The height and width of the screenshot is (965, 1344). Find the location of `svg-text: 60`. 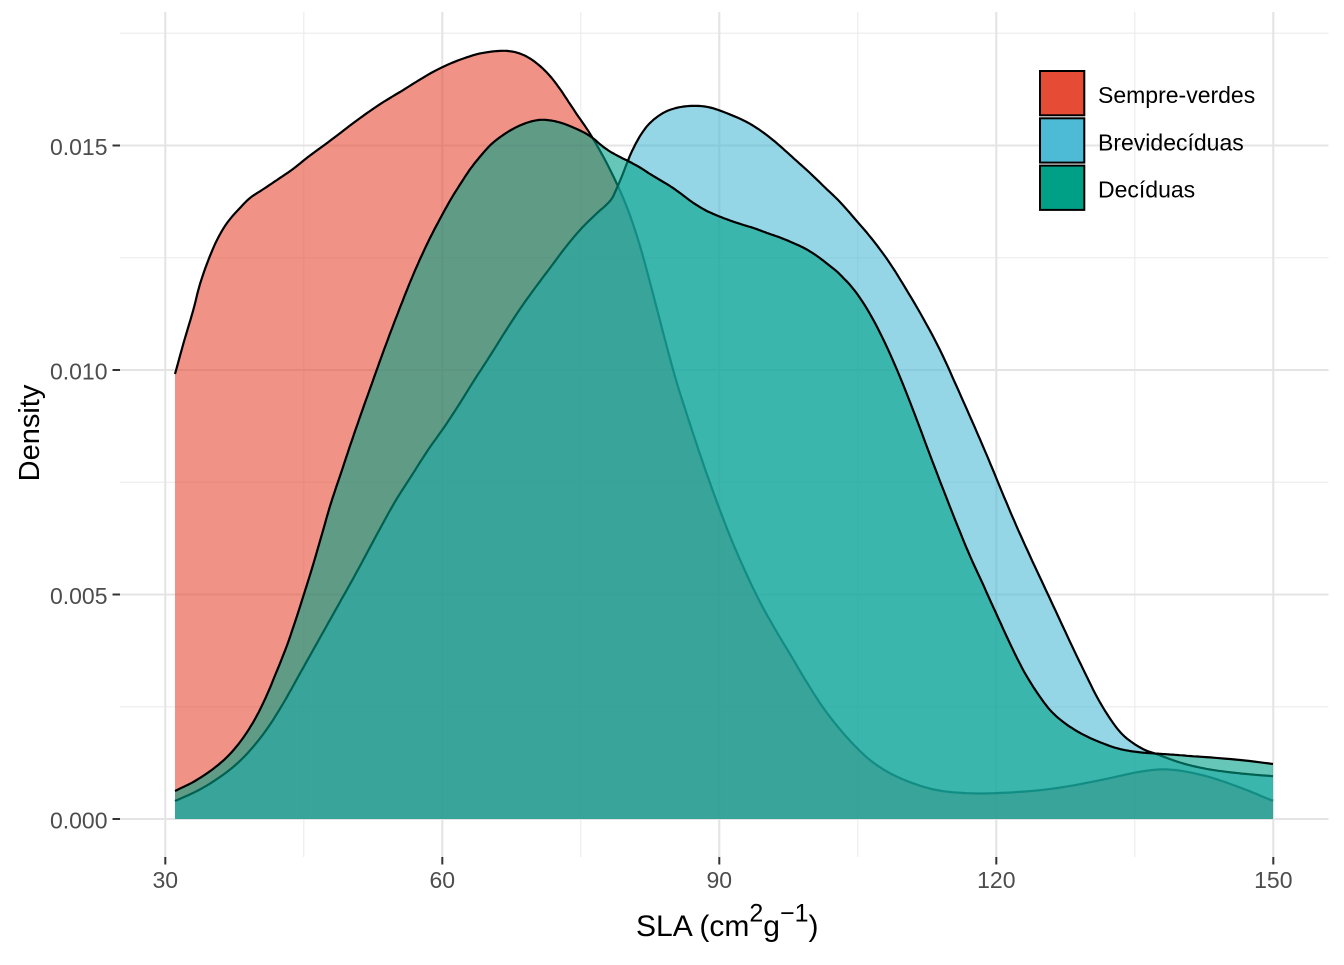

svg-text: 60 is located at coordinates (443, 880).